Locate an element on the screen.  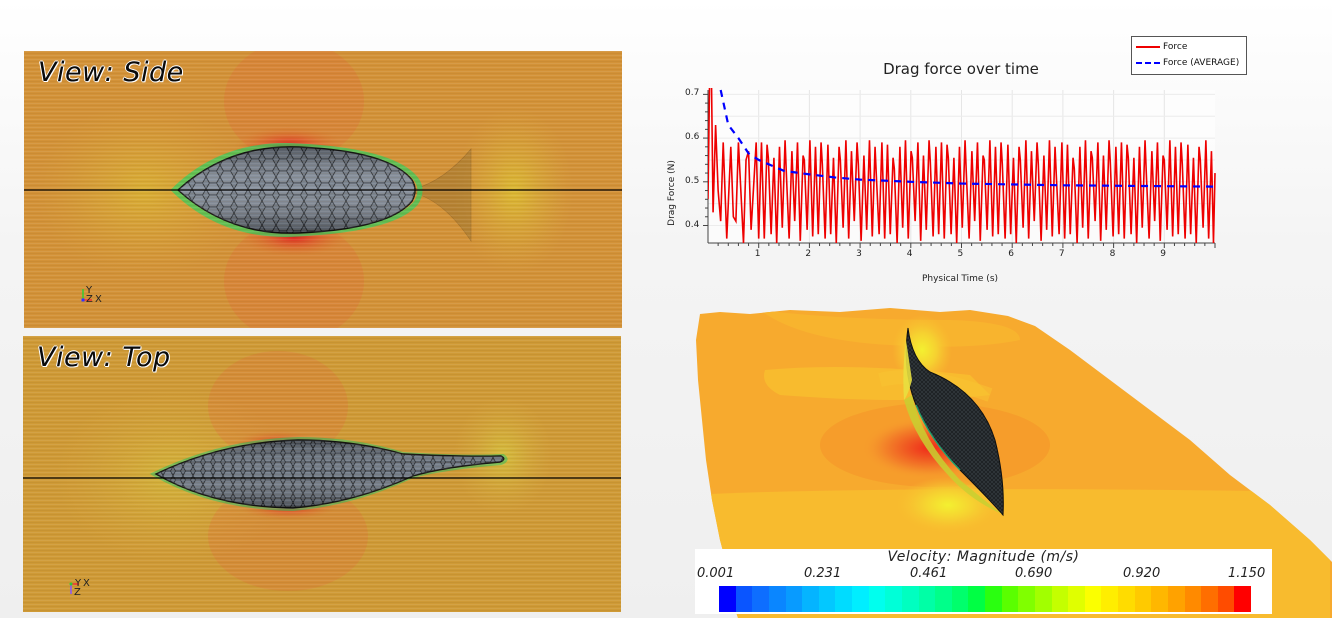
colorbar-tick: 0.920 is located at coordinates (1142, 573).